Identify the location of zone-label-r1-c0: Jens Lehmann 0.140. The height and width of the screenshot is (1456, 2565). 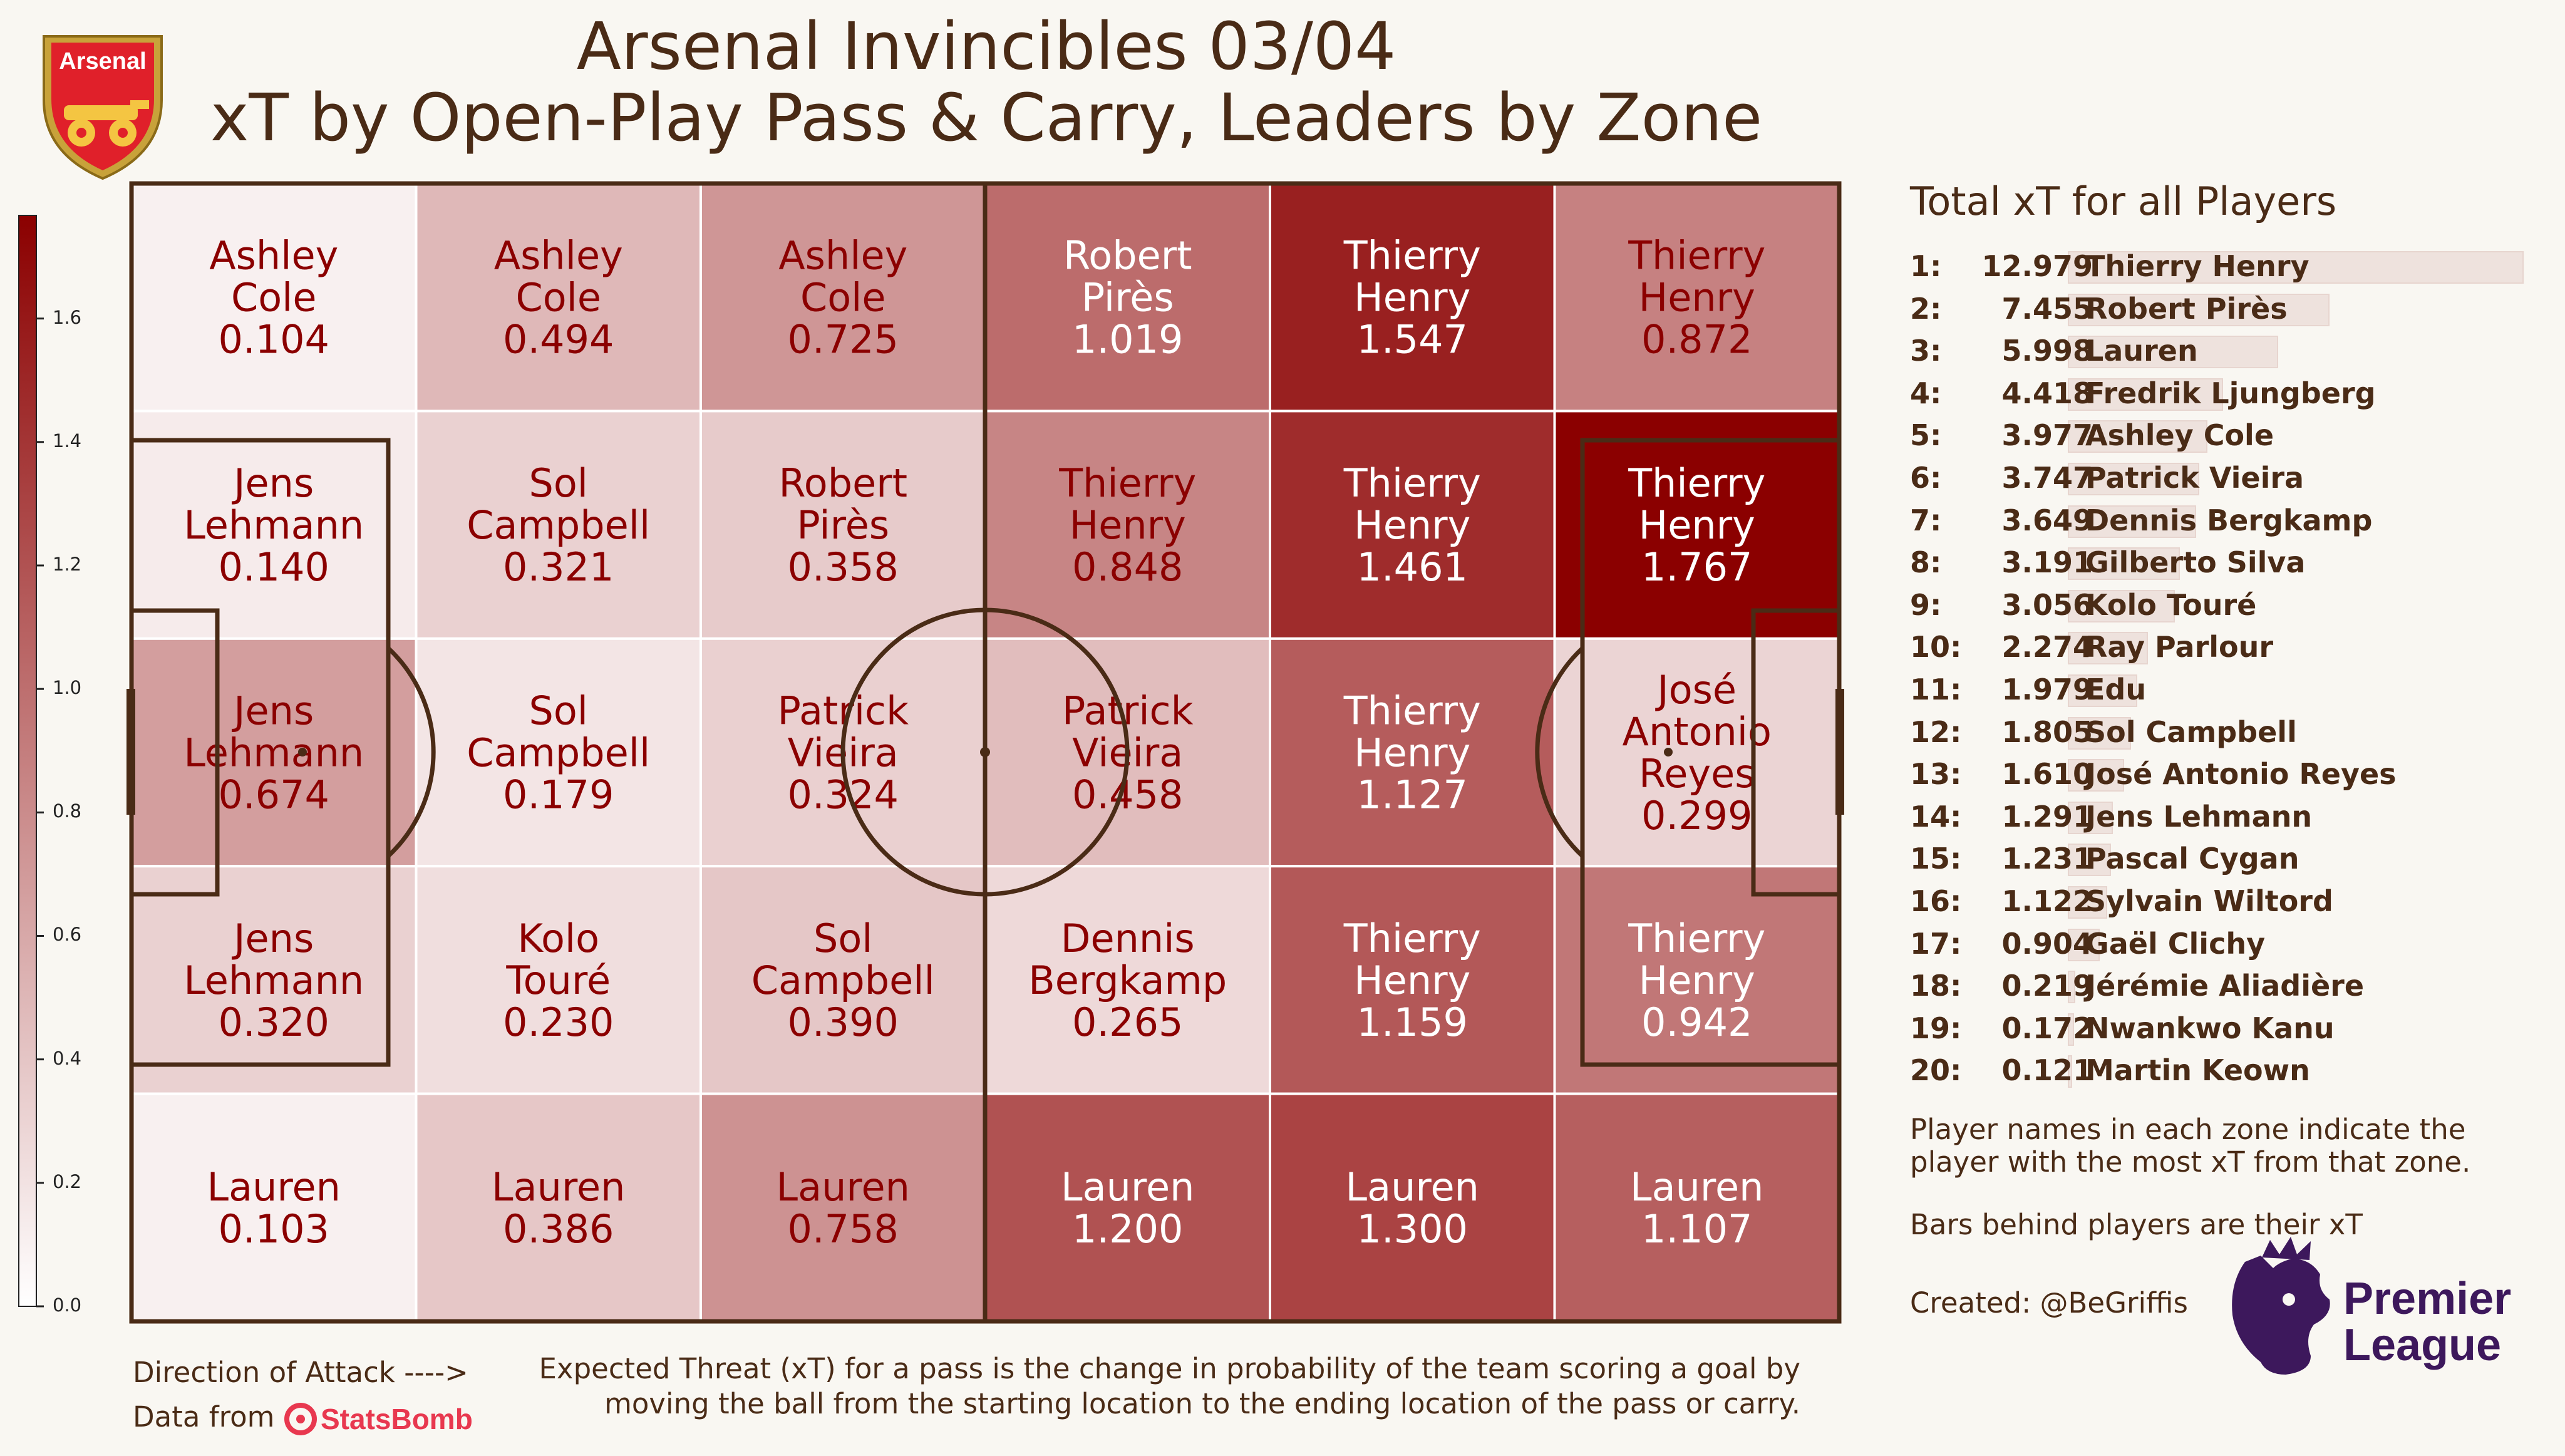
(273, 525).